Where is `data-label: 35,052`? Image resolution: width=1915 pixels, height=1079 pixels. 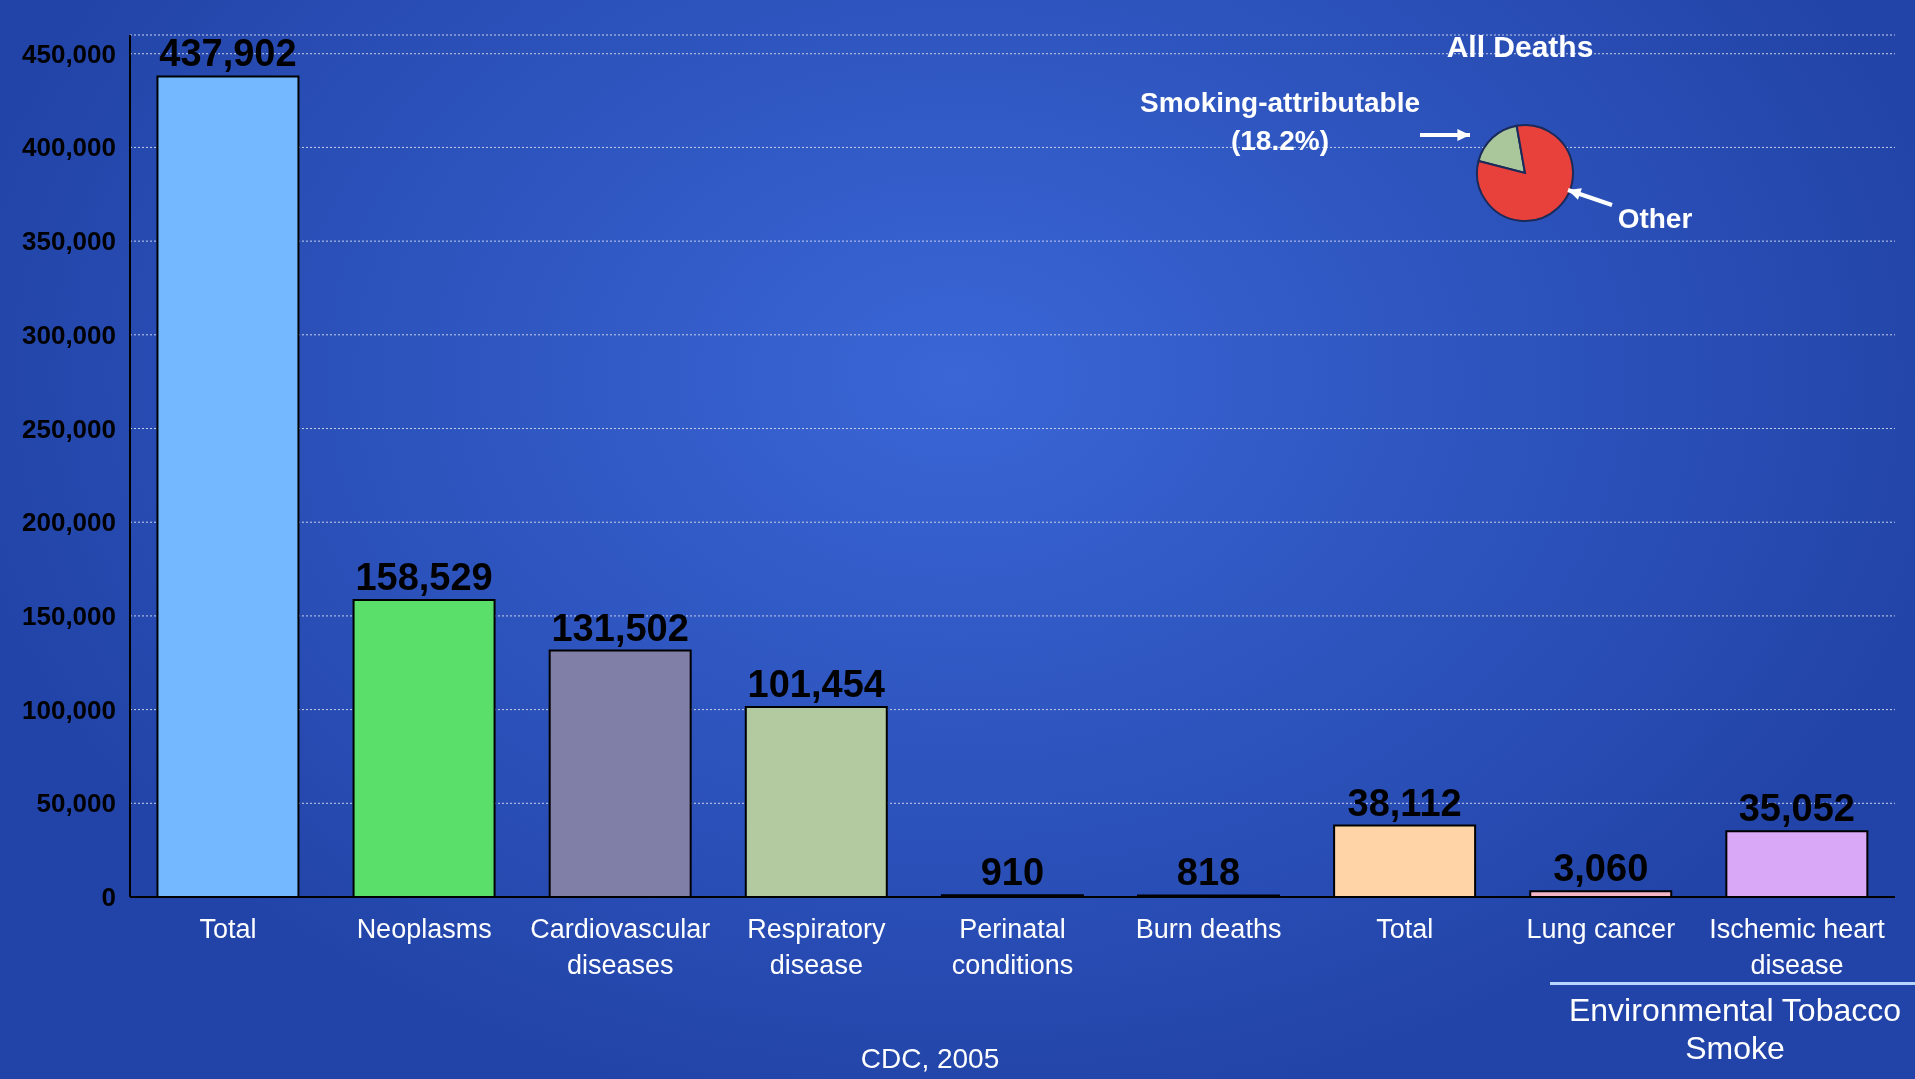
data-label: 35,052 is located at coordinates (1796, 808).